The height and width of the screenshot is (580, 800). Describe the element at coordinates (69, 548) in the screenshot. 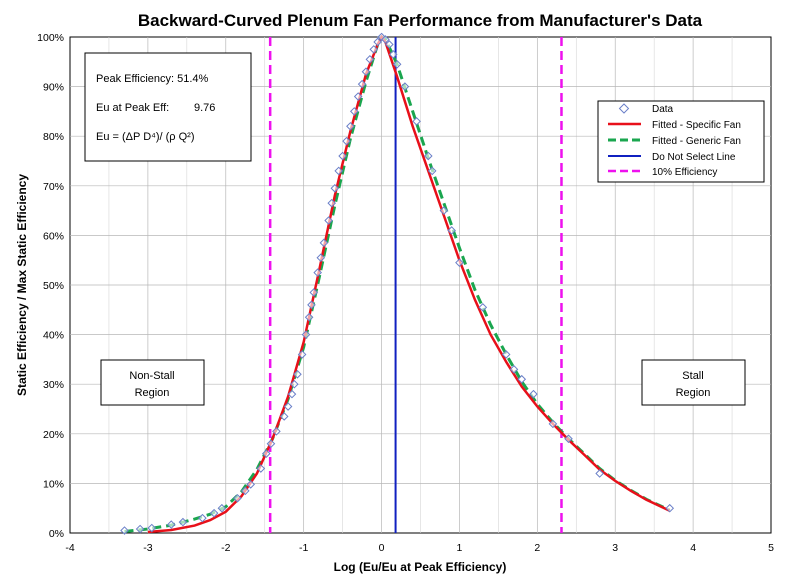

I see `x-tick-label: -4` at that location.